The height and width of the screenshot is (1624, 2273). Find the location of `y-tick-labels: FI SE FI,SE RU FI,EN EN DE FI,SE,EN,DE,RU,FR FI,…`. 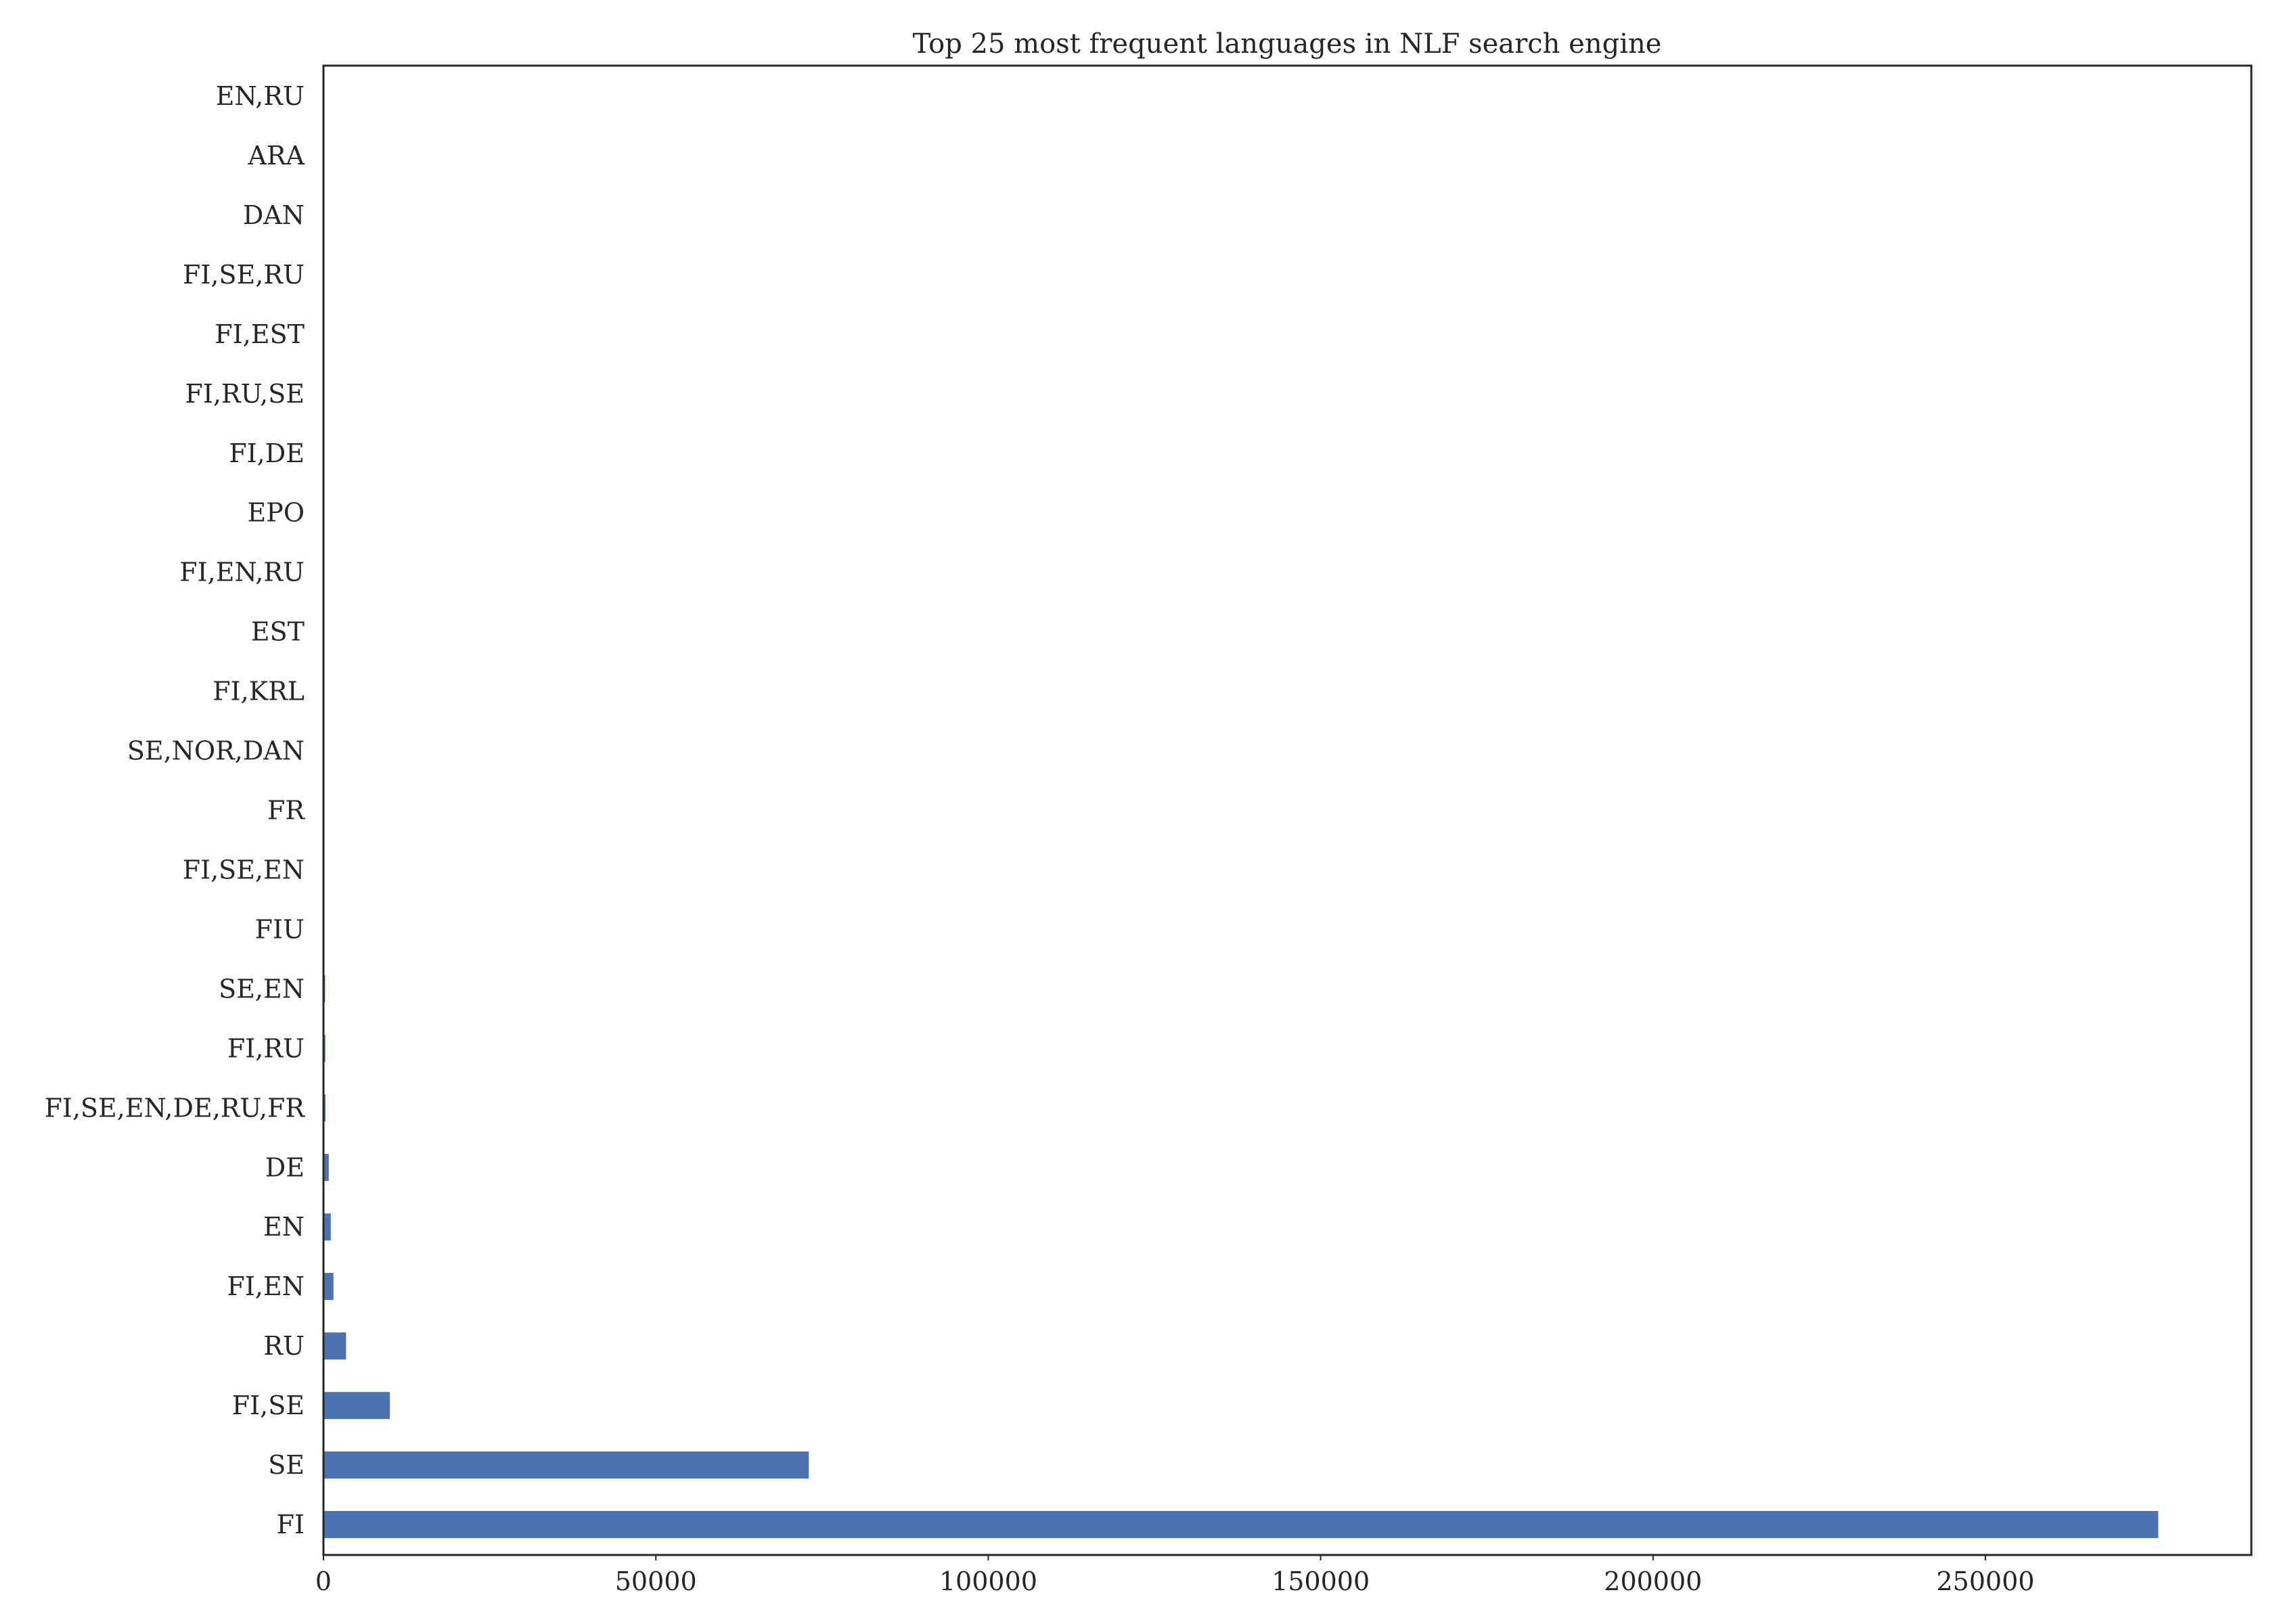

y-tick-labels: FI SE FI,SE RU FI,EN EN DE FI,SE,EN,DE,RU,FR FI,… is located at coordinates (175, 810).